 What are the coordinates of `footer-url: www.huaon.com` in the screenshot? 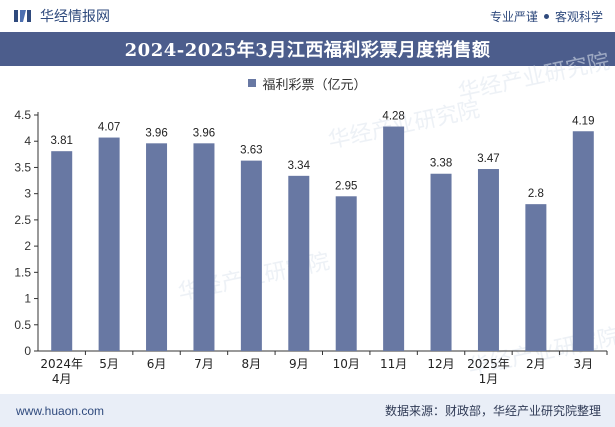 It's located at (60, 410).